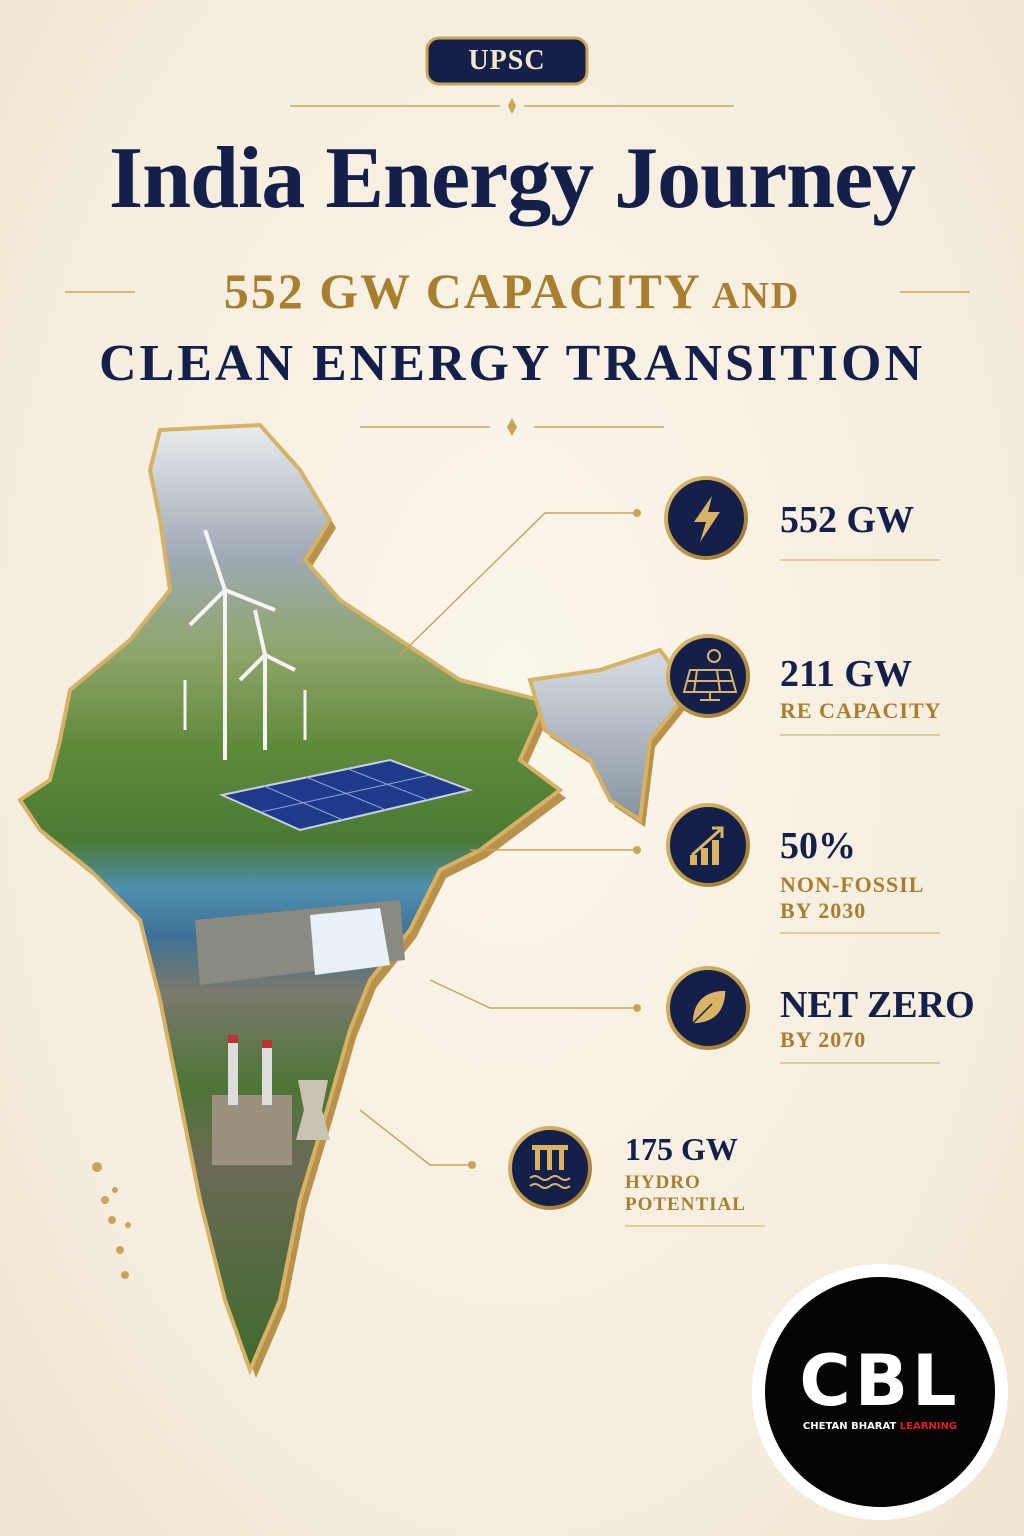  I want to click on stat-value: 175 GW, so click(681, 1149).